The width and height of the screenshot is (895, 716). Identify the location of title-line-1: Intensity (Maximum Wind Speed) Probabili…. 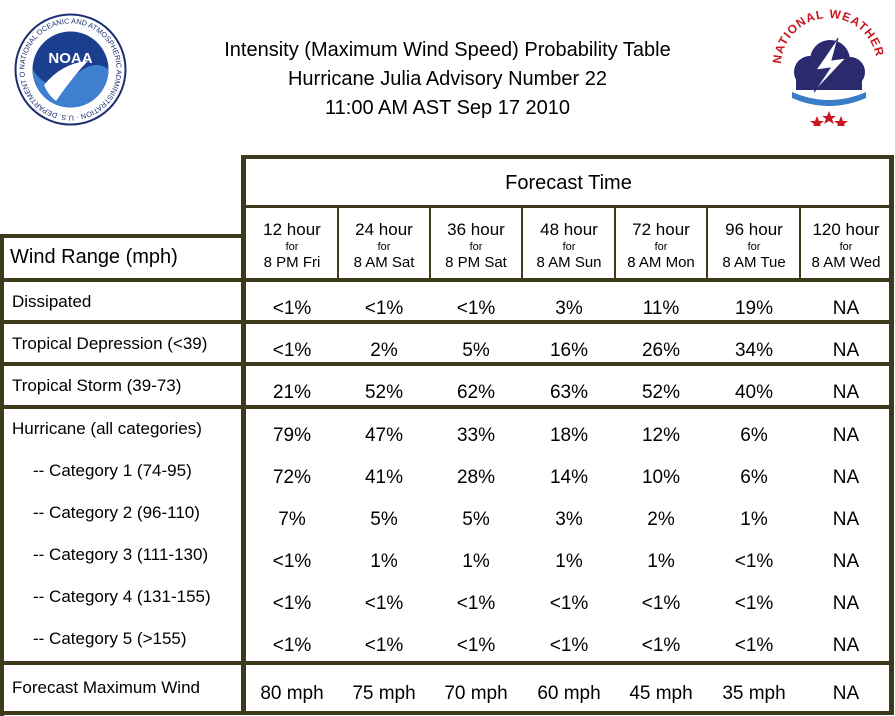
(447, 50).